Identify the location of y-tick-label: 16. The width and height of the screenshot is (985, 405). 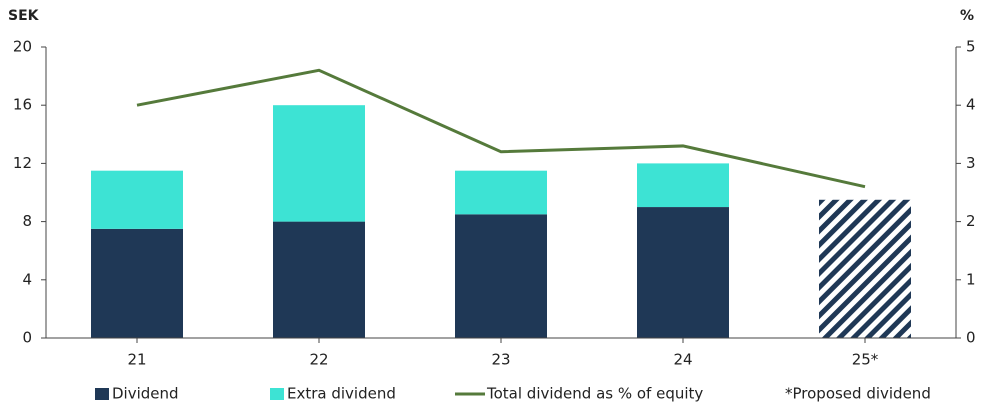
(22, 105).